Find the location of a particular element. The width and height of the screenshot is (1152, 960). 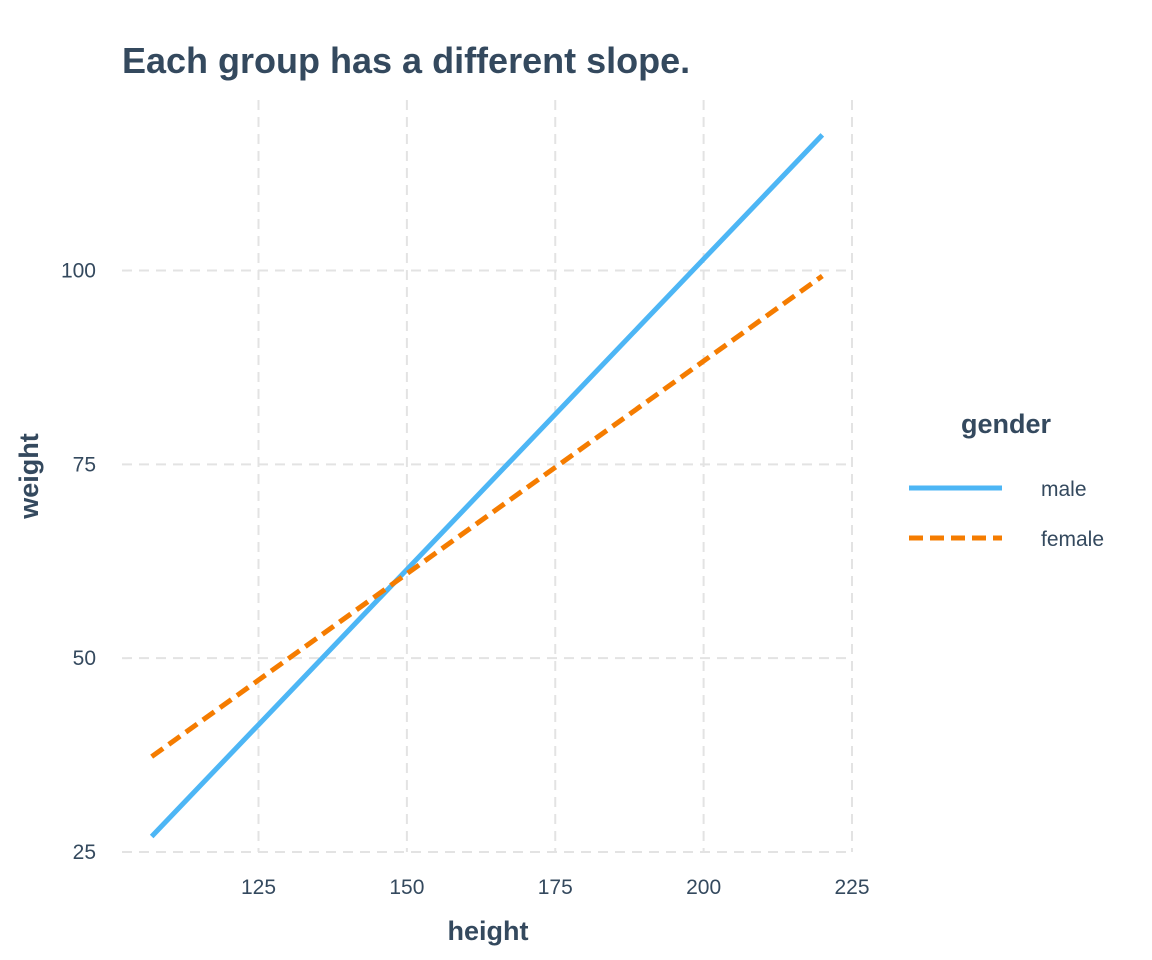

y-axis-title: weight is located at coordinates (29, 476).